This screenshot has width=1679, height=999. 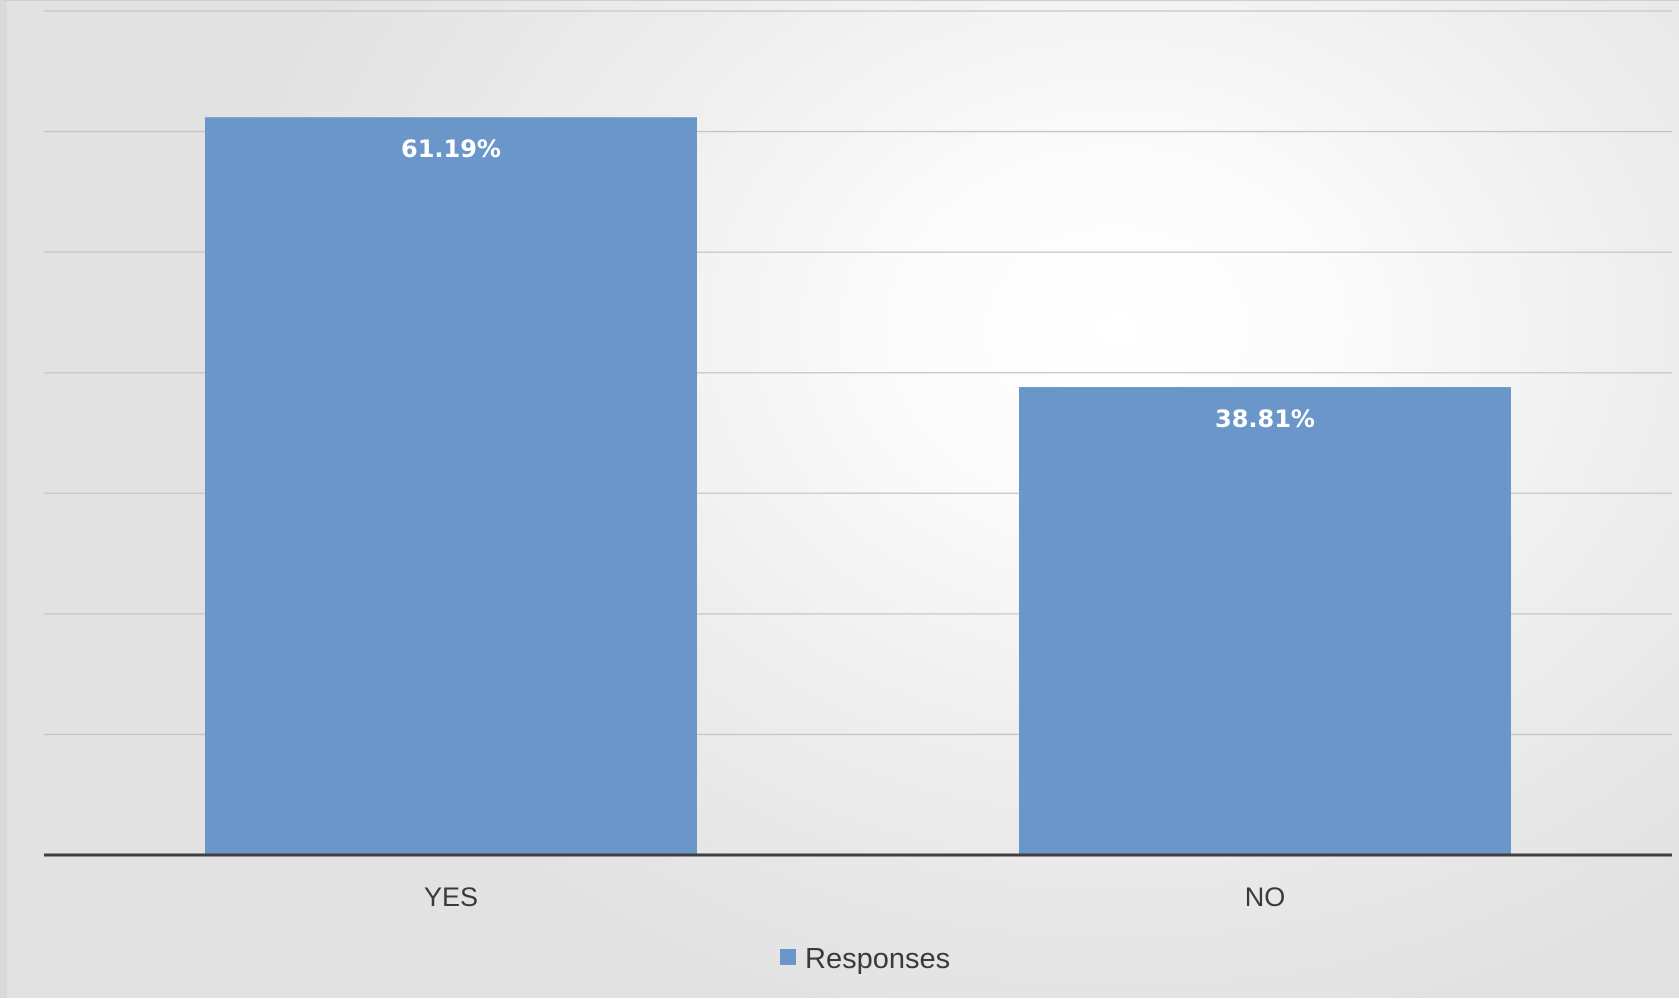 What do you see at coordinates (1265, 621) in the screenshot?
I see `bar-no` at bounding box center [1265, 621].